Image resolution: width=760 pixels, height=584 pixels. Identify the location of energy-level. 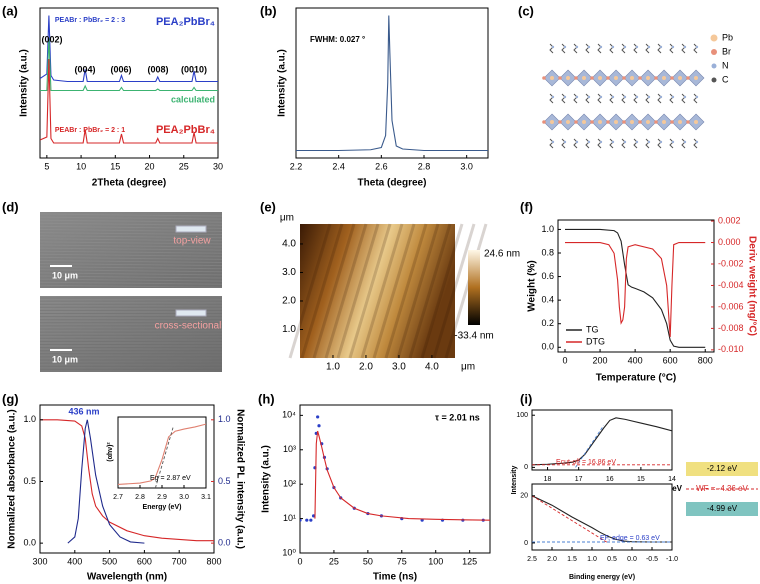
(722, 469).